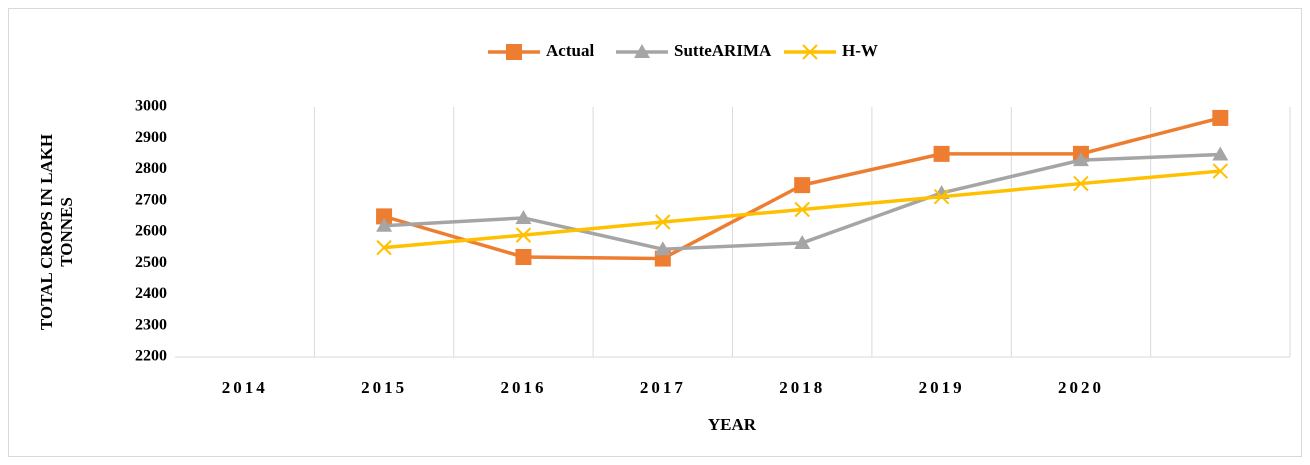 This screenshot has width=1310, height=465. Describe the element at coordinates (151, 293) in the screenshot. I see `y-tick-label: 2400` at that location.